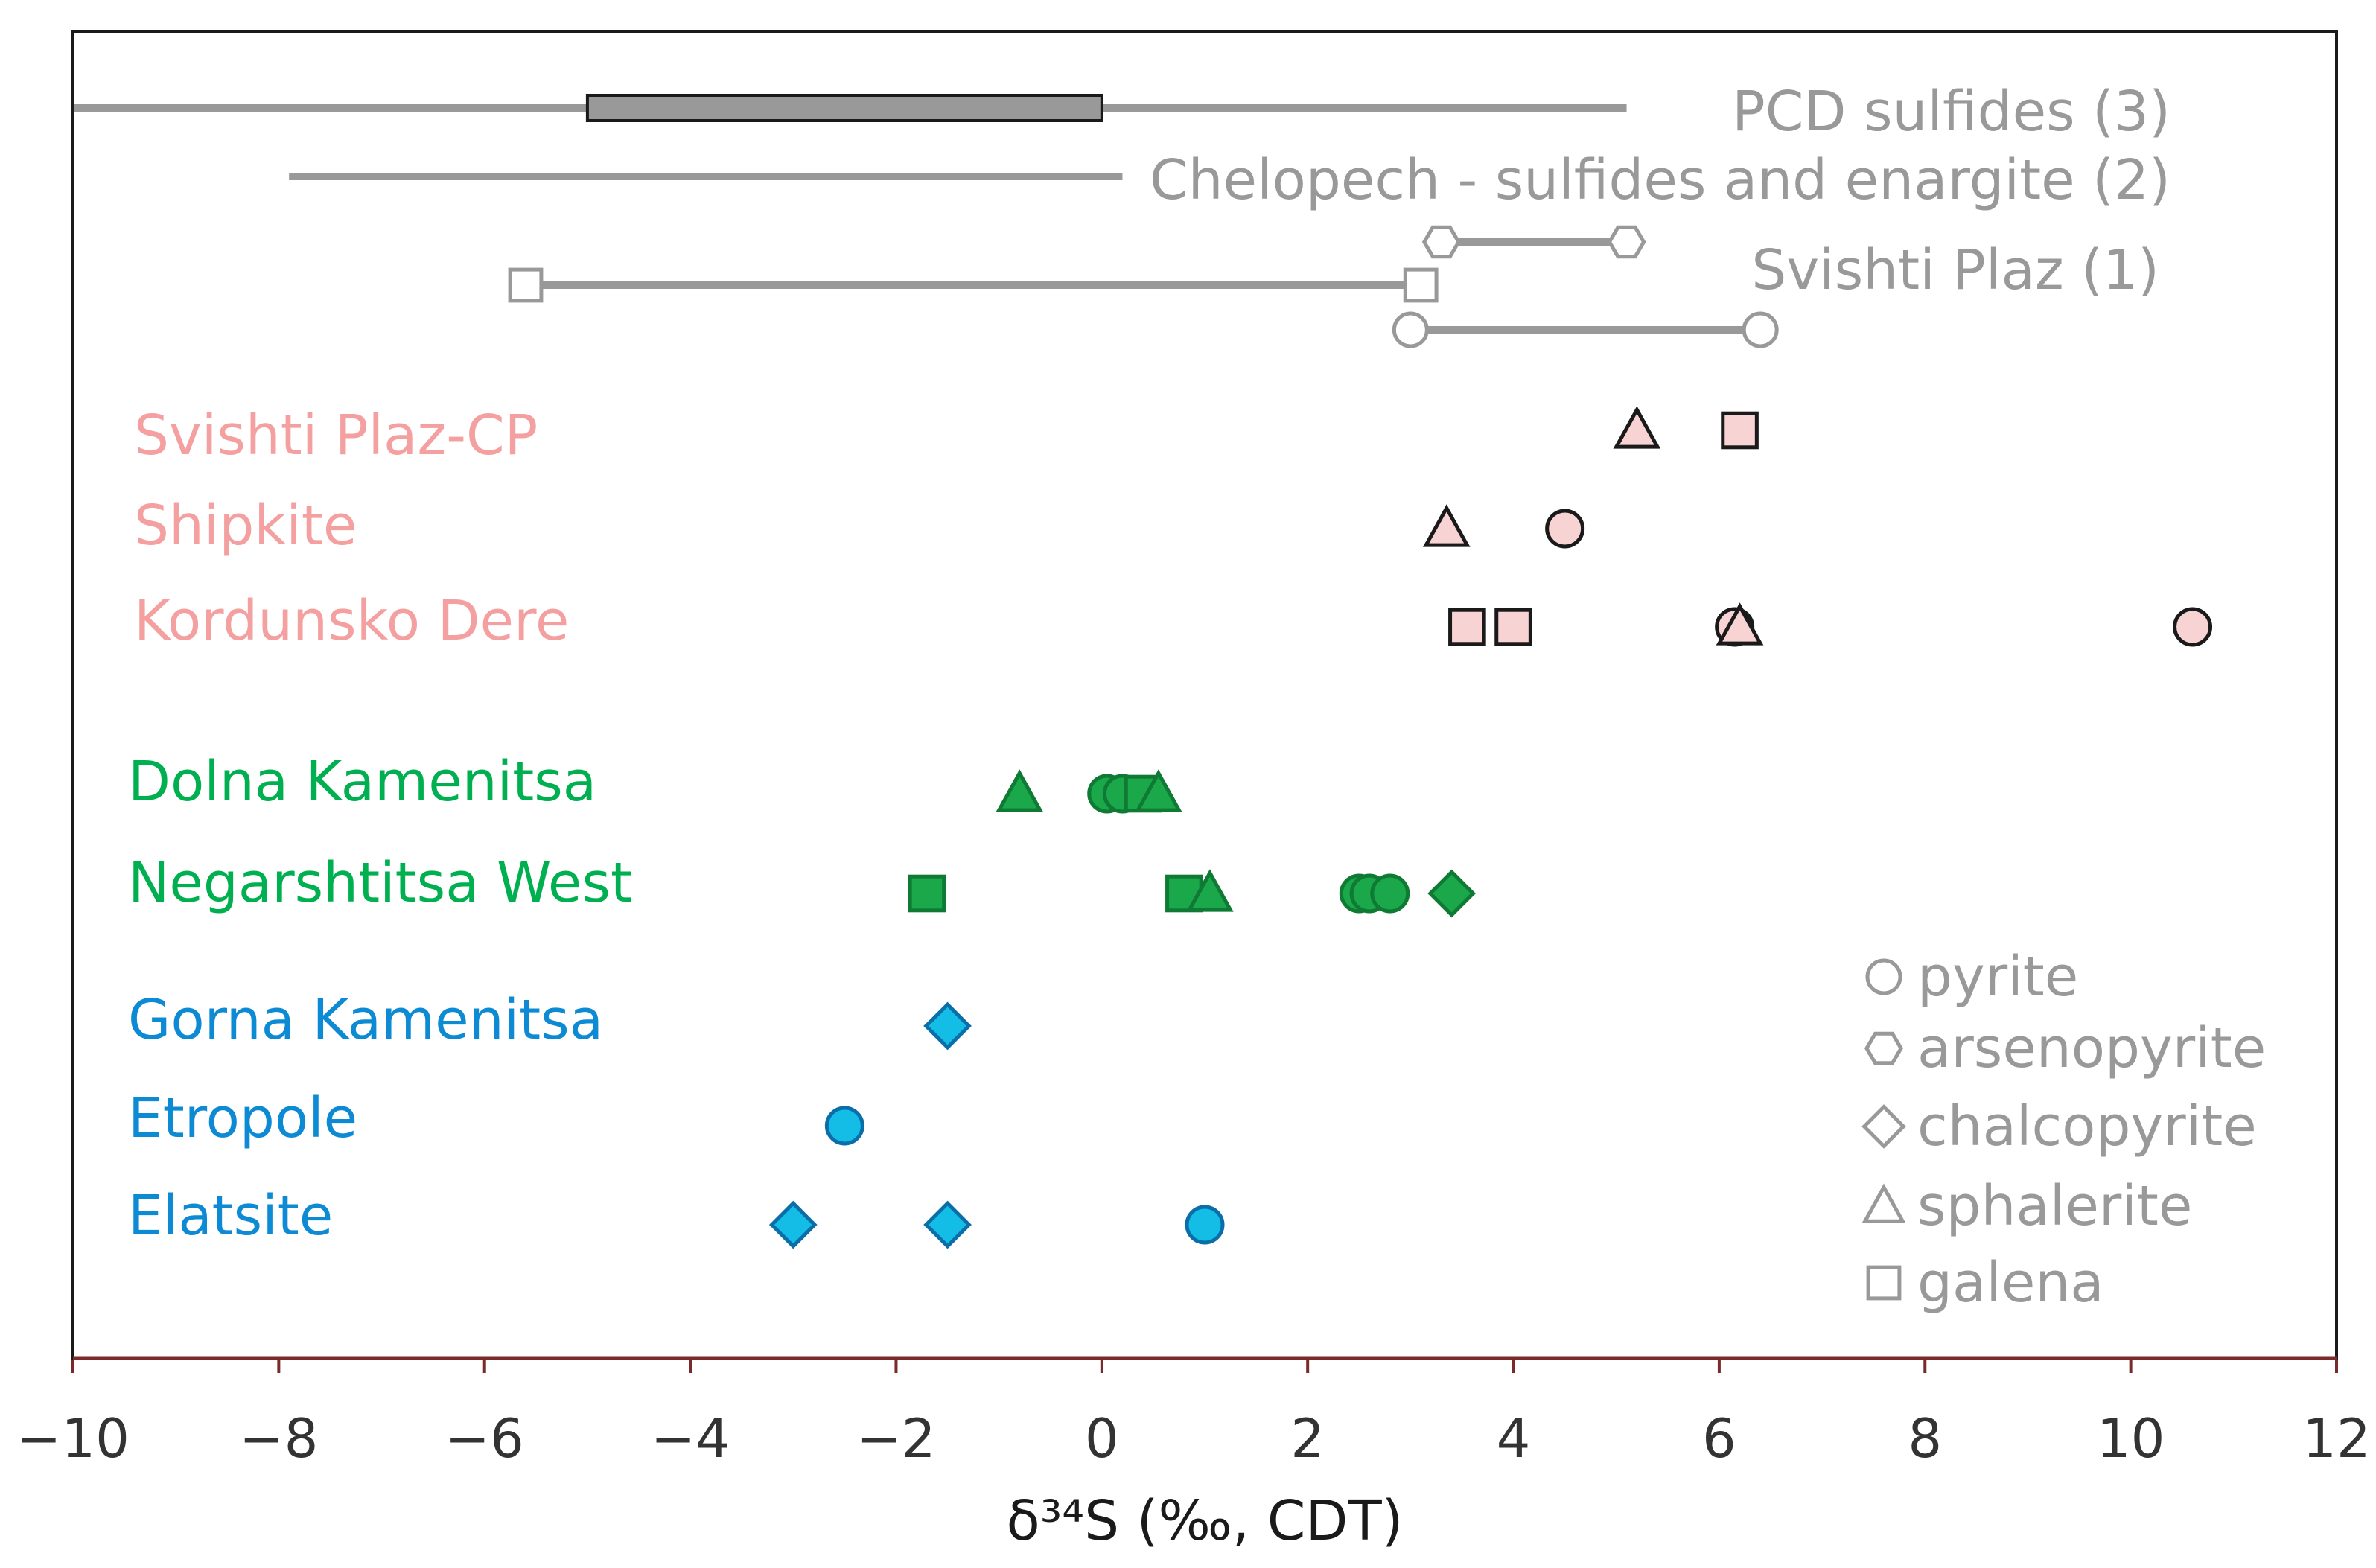  I want to click on locality-label: Kordunsko Dere, so click(351, 621).